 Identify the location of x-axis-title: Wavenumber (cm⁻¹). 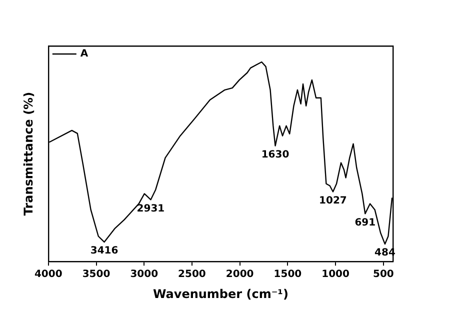
(220, 293).